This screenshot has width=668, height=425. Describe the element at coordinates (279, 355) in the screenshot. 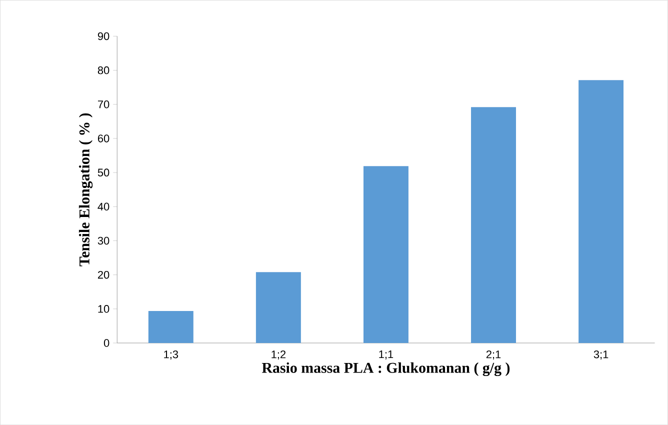

I see `x-tick-label: 1;2` at that location.